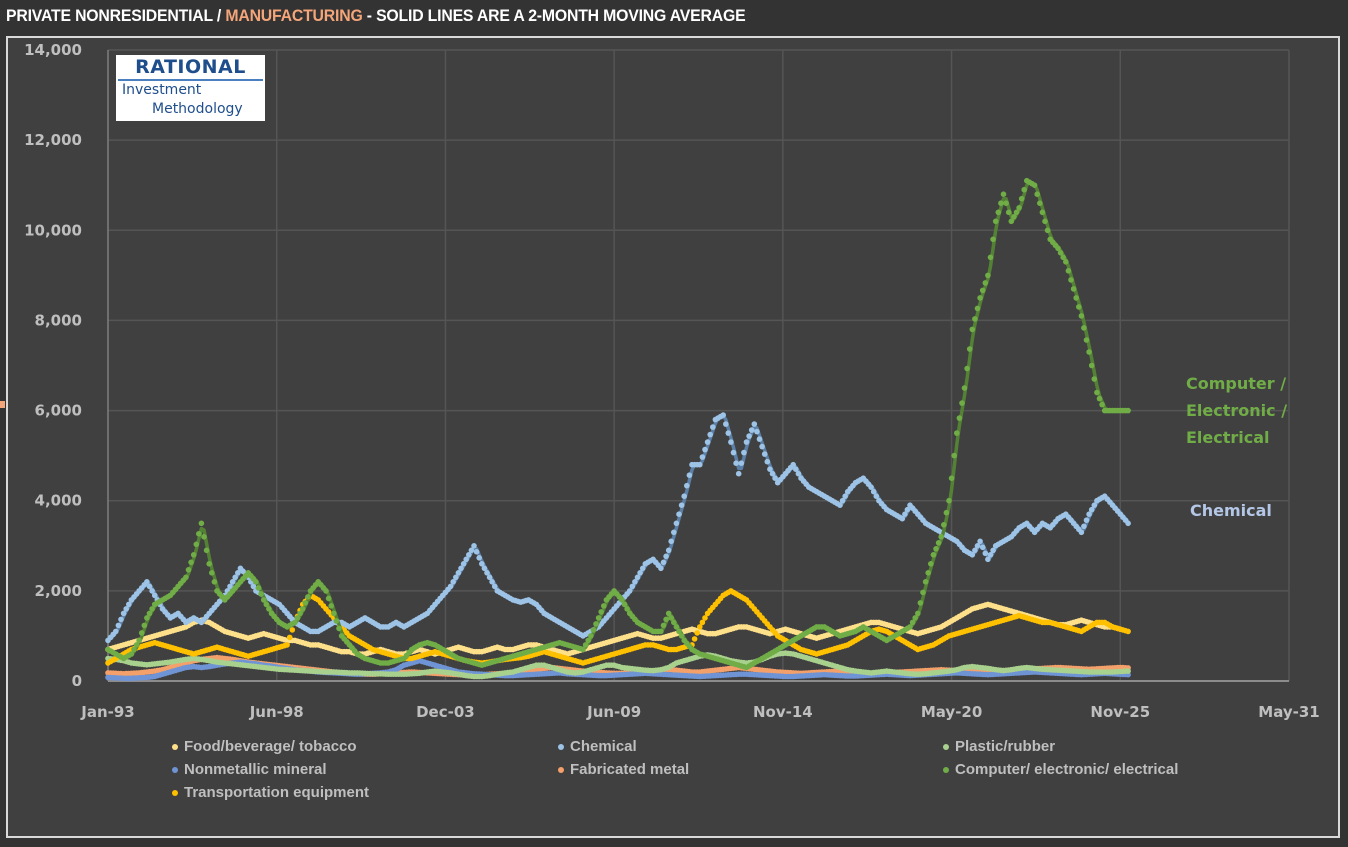 This screenshot has height=847, width=1348. I want to click on logo-rational: RATIONAL, so click(190, 68).